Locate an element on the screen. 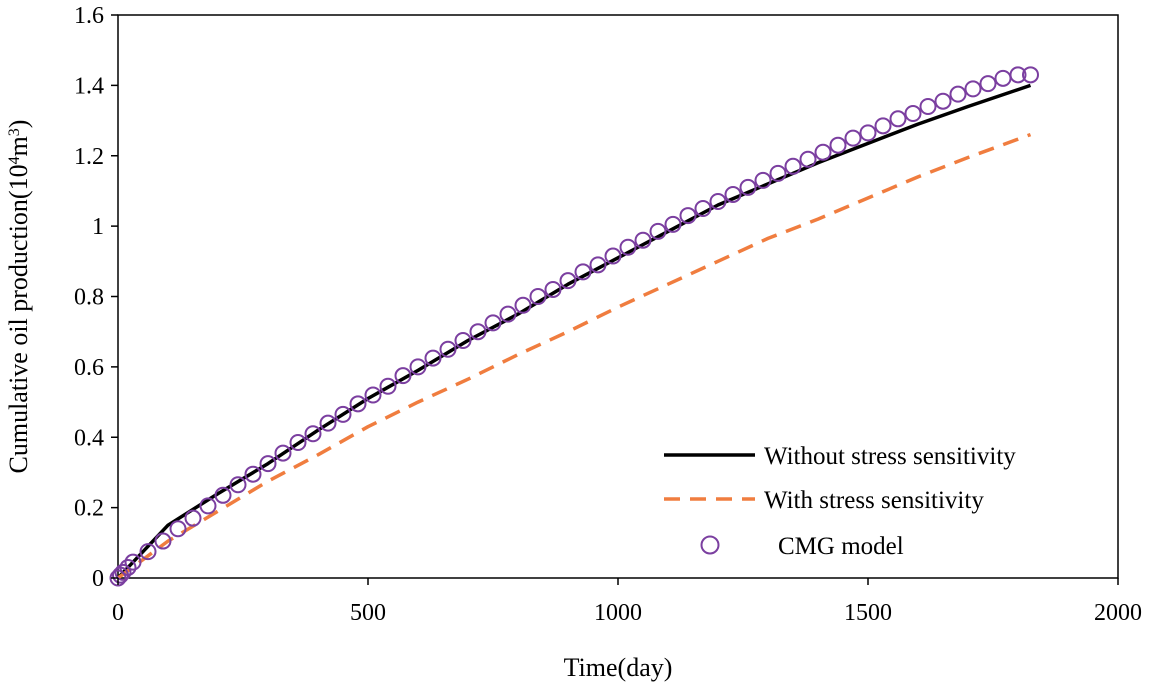 The image size is (1154, 689). x-tick-label: 2000 is located at coordinates (1118, 613).